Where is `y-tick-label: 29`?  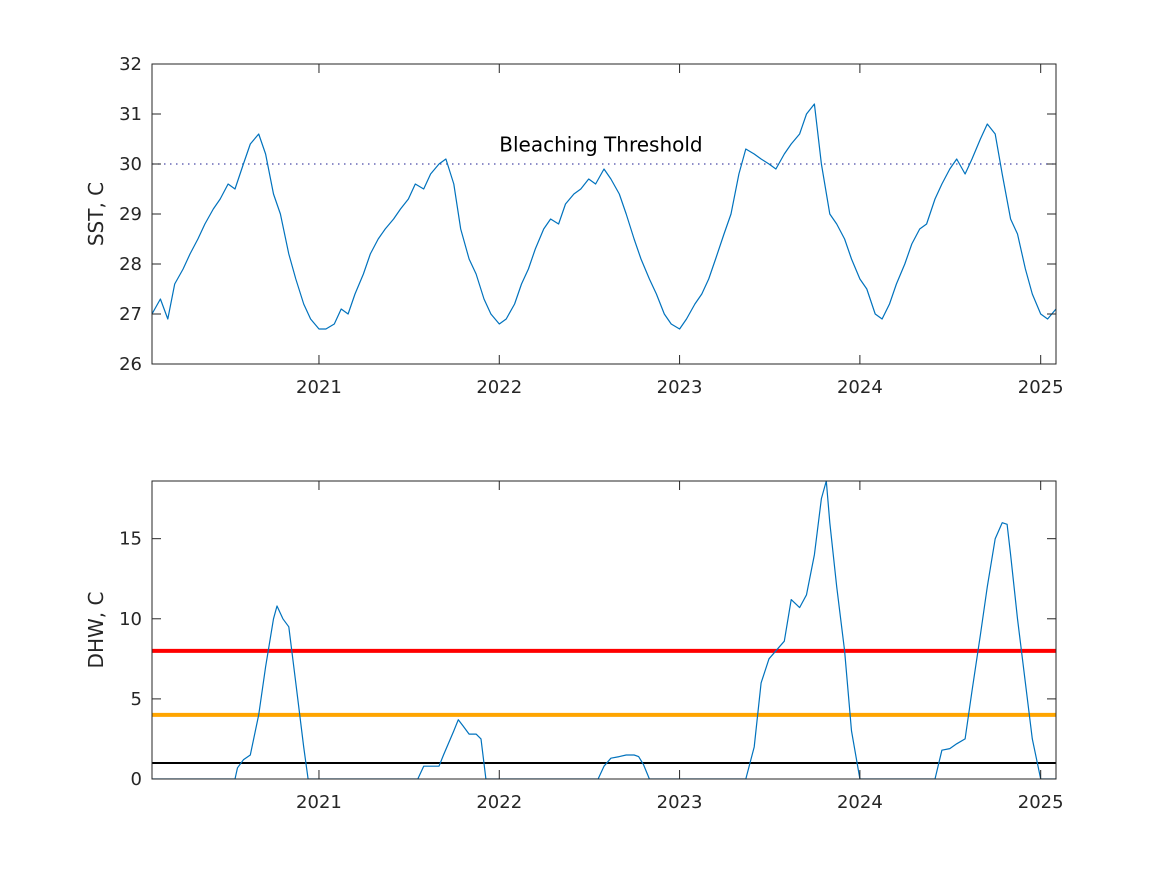 y-tick-label: 29 is located at coordinates (130, 214).